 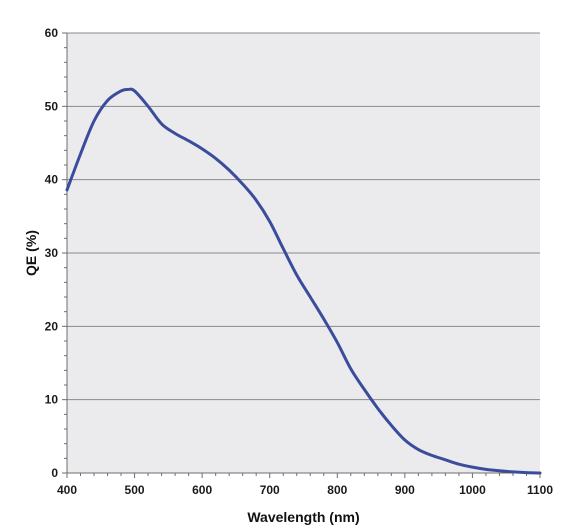 I want to click on x-tick-label: 500, so click(x=135, y=490).